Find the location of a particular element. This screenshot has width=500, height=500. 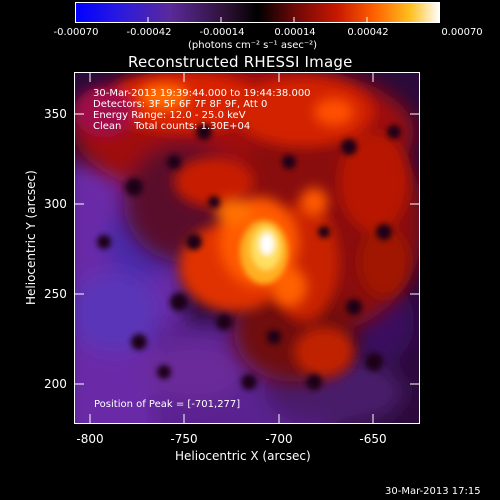

peak-position: Position of Peak = [-701,277] is located at coordinates (167, 404).